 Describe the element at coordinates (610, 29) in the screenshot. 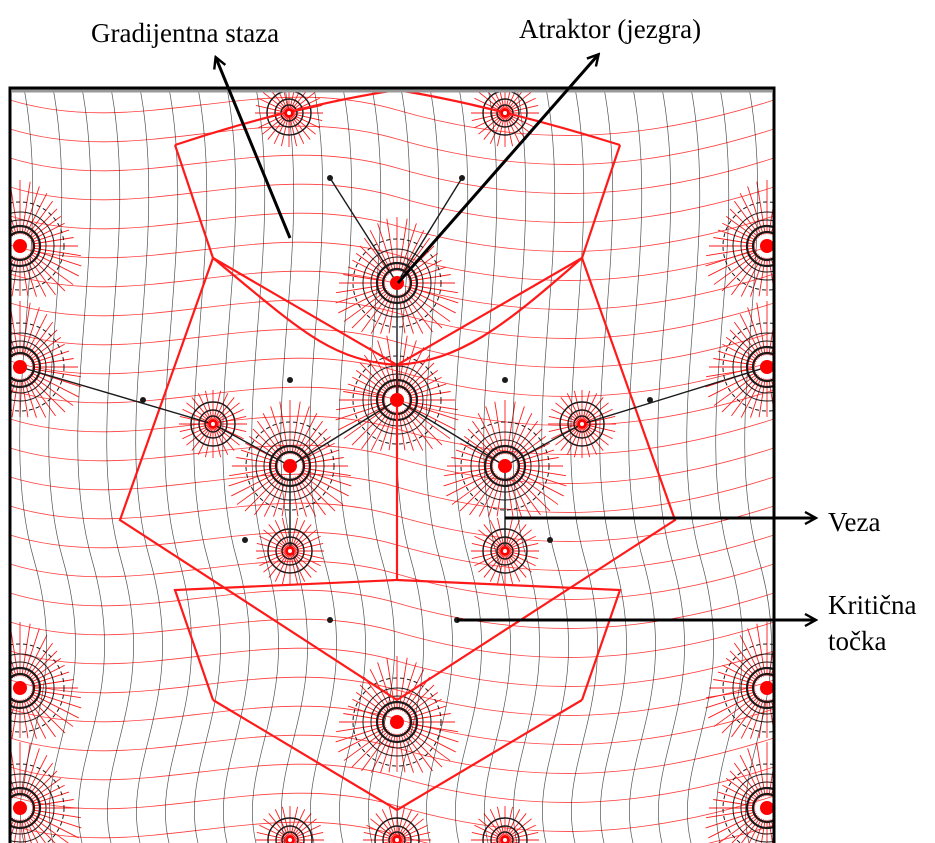

I see `attractor-label: Atraktor (jezgra)` at that location.